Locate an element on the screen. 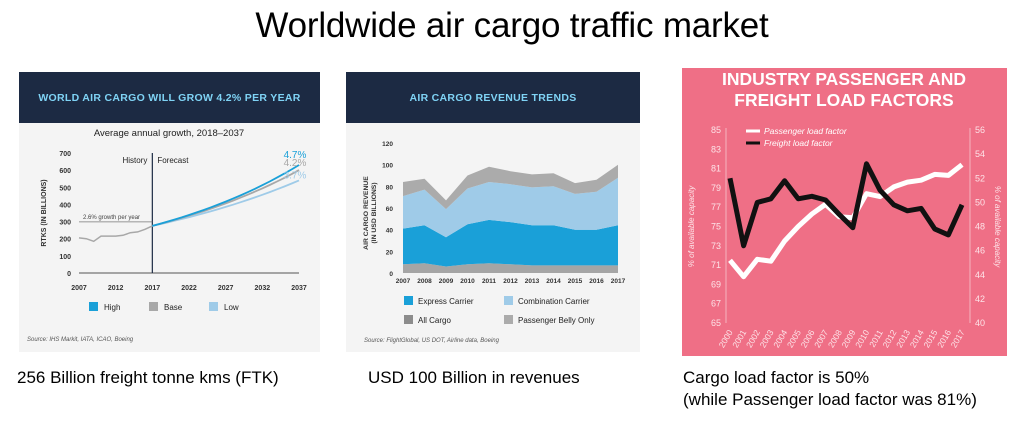 This screenshot has height=437, width=1024. end-label-high: 4.7% is located at coordinates (295, 155).